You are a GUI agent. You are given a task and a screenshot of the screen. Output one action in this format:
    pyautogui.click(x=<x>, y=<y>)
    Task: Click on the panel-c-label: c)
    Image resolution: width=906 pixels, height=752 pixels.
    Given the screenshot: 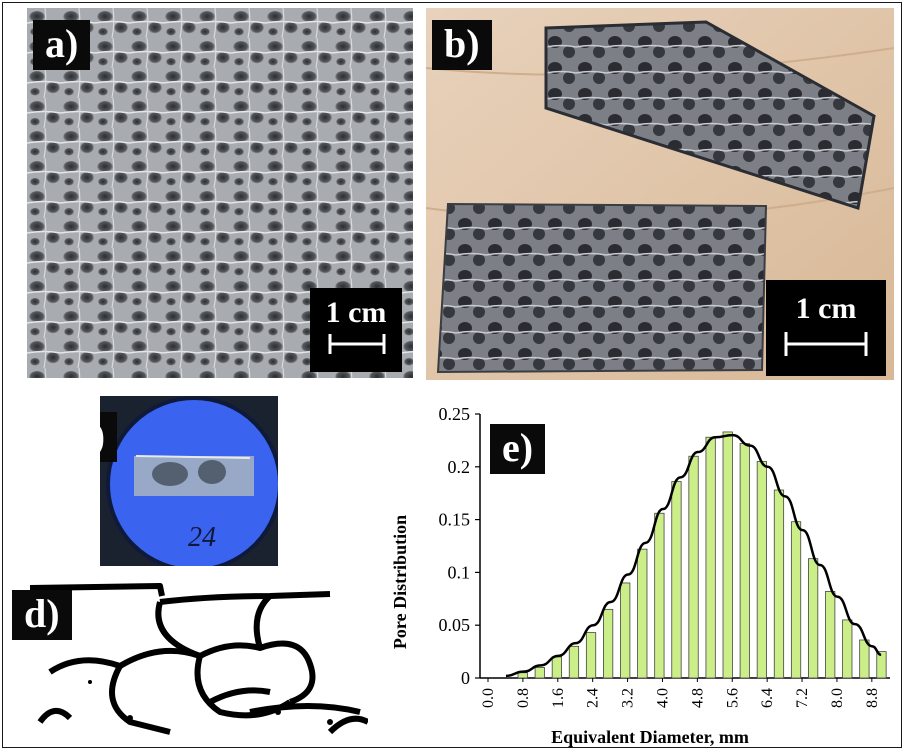 What is the action you would take?
    pyautogui.click(x=109, y=437)
    